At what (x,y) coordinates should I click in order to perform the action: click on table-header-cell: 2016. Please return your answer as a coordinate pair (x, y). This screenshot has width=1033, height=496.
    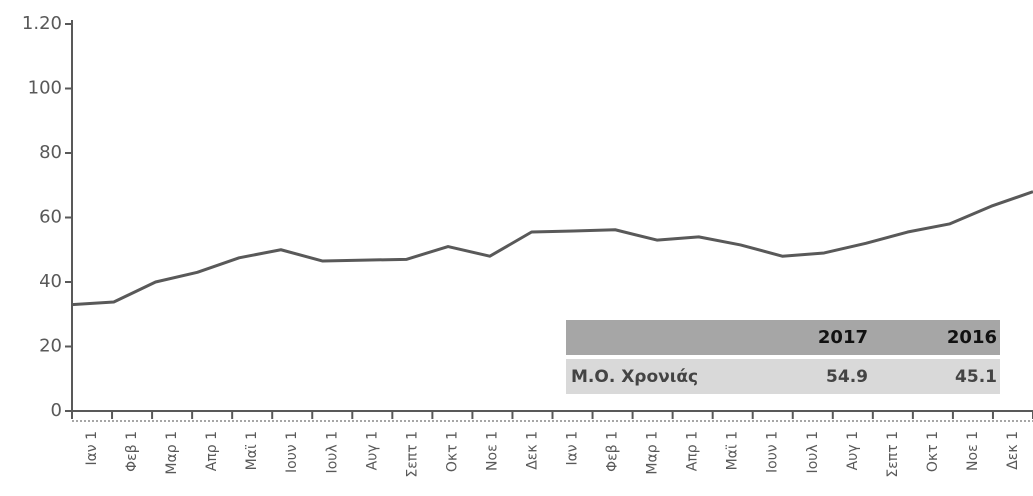
    Looking at the image, I should click on (972, 337).